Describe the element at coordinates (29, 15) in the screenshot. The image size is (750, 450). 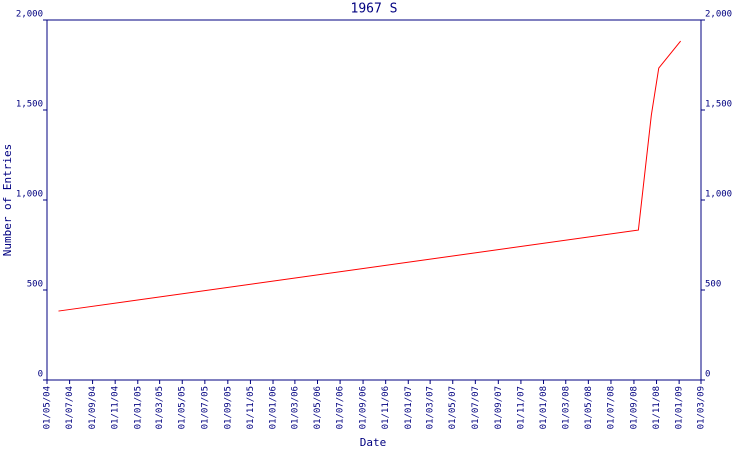
I see `y-tick-label: 2,000` at that location.